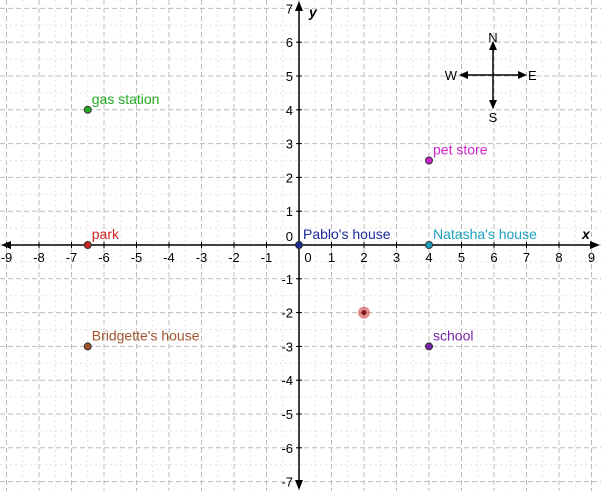 This screenshot has height=491, width=601. I want to click on y-axis-arrow-down-icon, so click(299, 485).